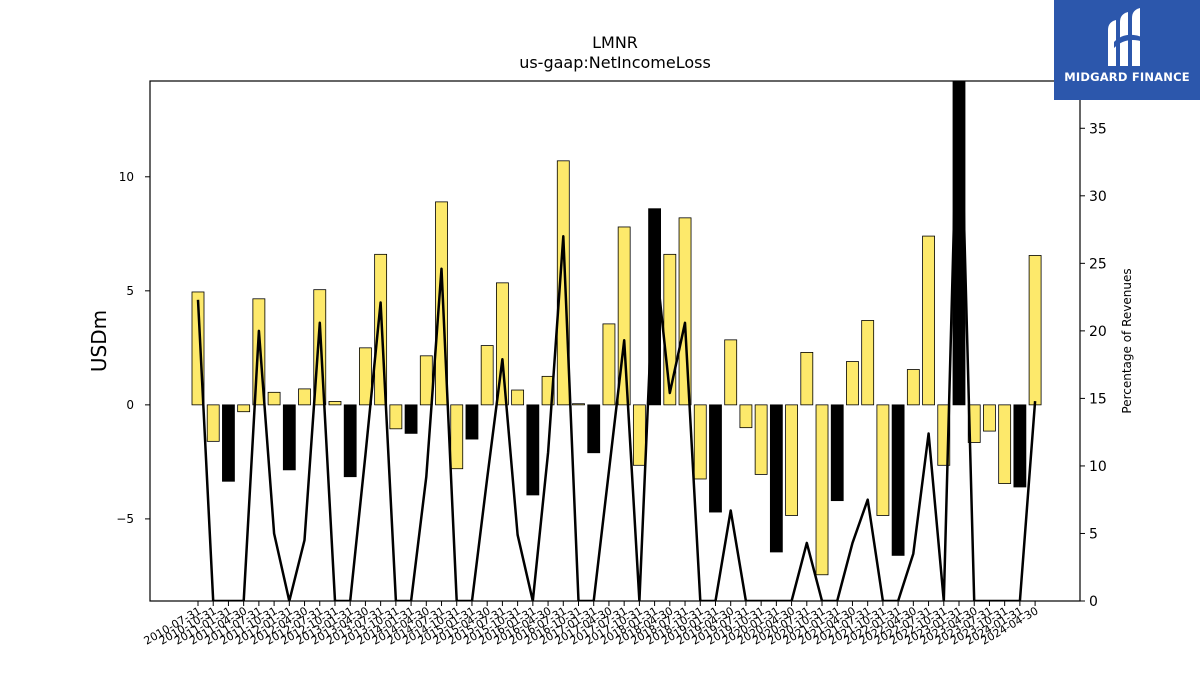 The height and width of the screenshot is (675, 1200). Describe the element at coordinates (99, 341) in the screenshot. I see `y-axis-label: USDm` at that location.